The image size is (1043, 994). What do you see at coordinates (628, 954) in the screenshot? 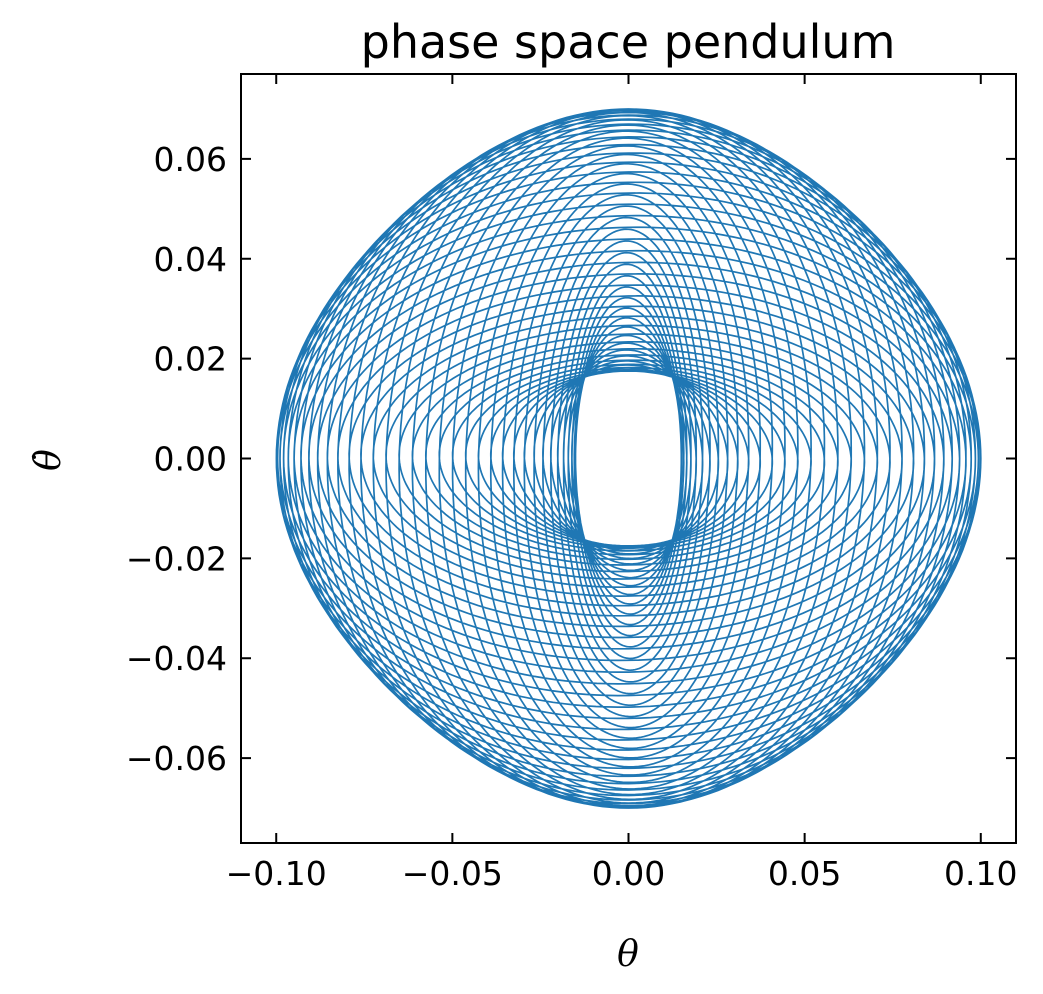
I see `x-axis-label: θ` at bounding box center [628, 954].